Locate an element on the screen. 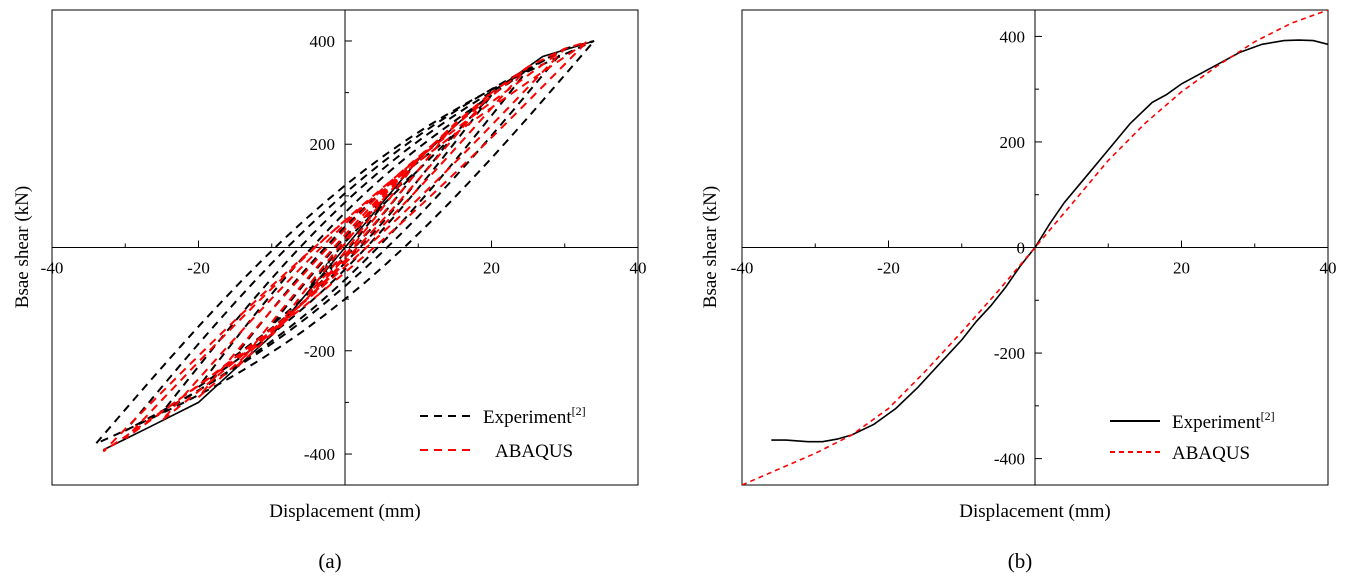 This screenshot has width=1348, height=580. chart-a-xlabel: Displacement (mm) is located at coordinates (344, 511).